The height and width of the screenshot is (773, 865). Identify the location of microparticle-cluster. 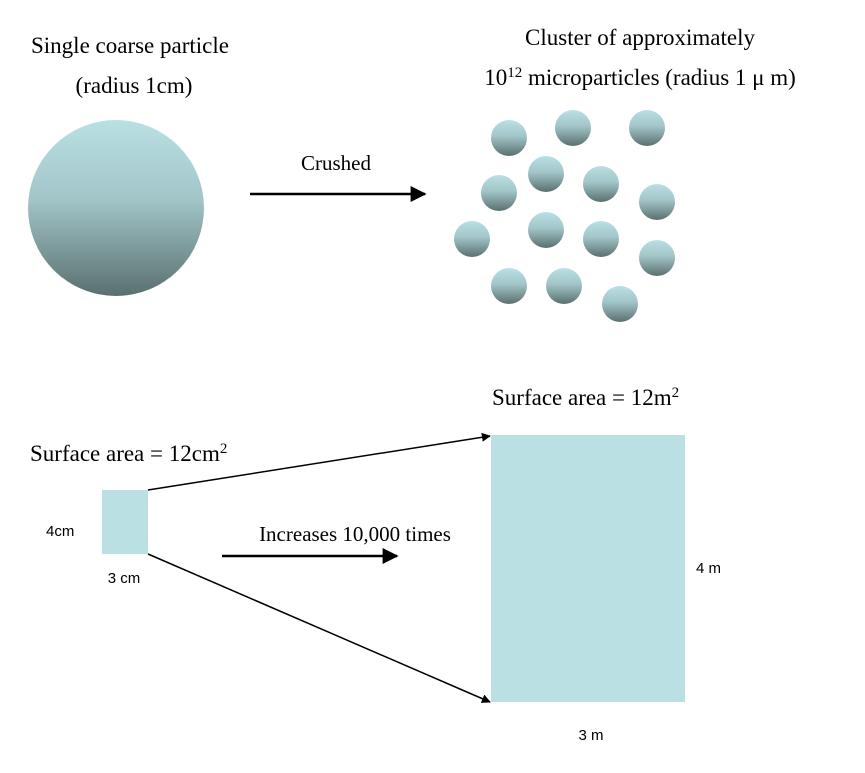
(564, 216).